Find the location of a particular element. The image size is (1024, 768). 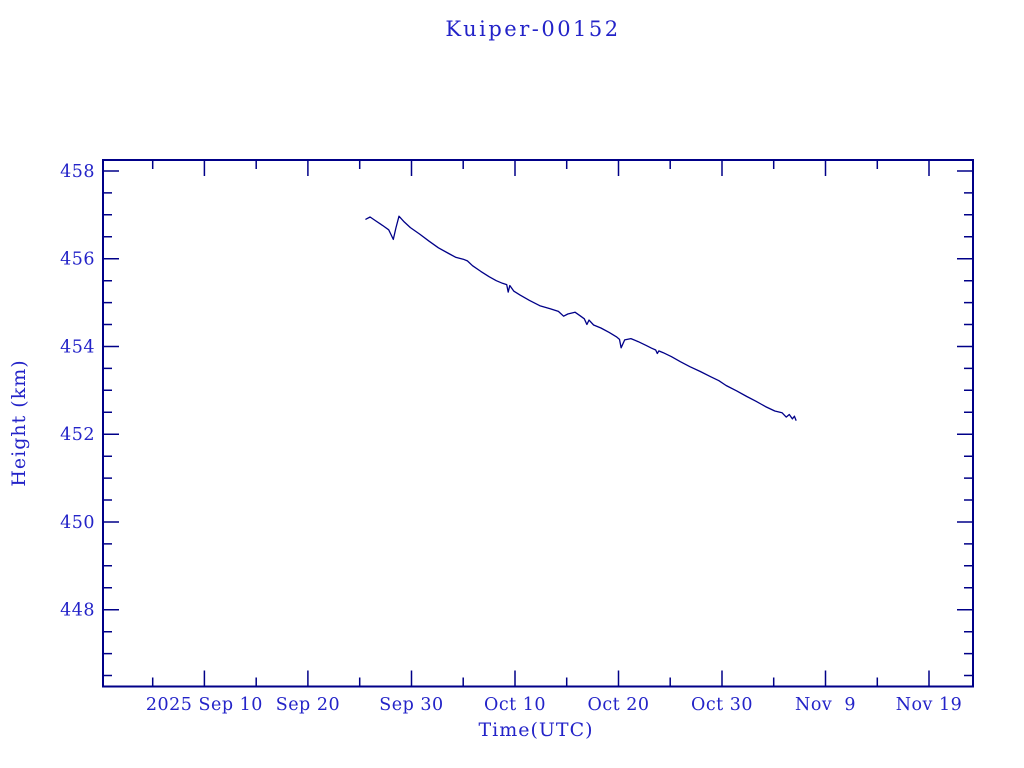

x-tick-label: Nov 9 is located at coordinates (825, 705).